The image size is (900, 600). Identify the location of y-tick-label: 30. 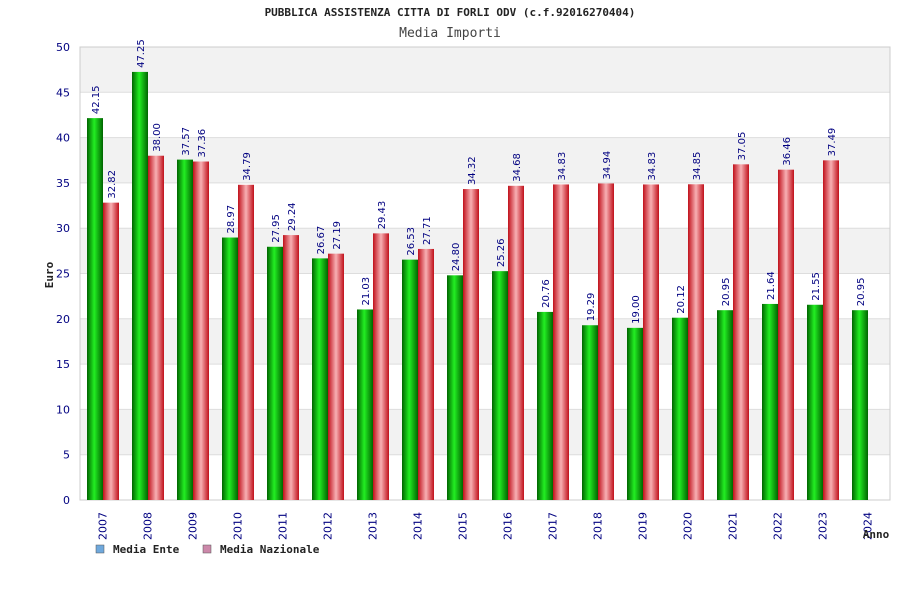
(63, 228).